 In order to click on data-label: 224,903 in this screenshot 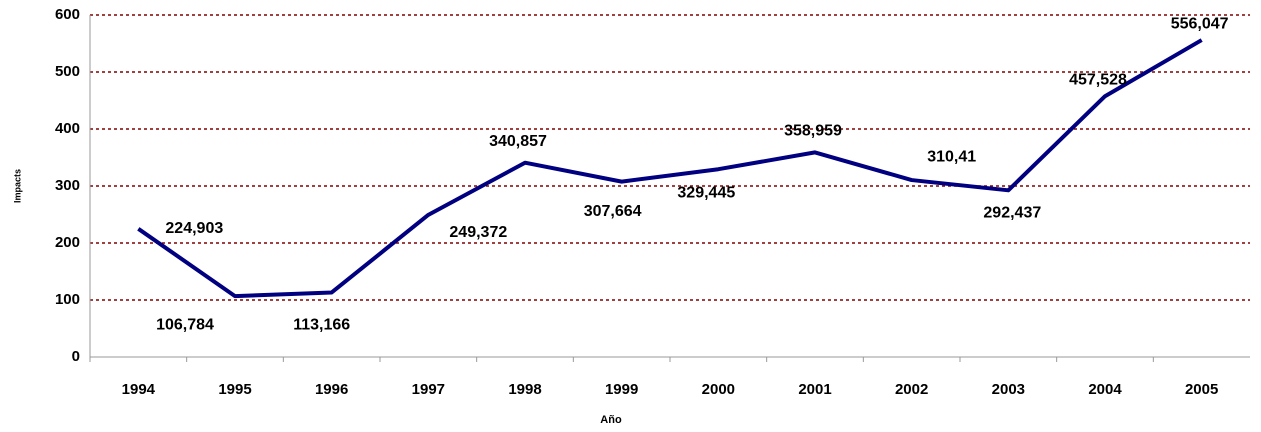, I will do `click(194, 228)`.